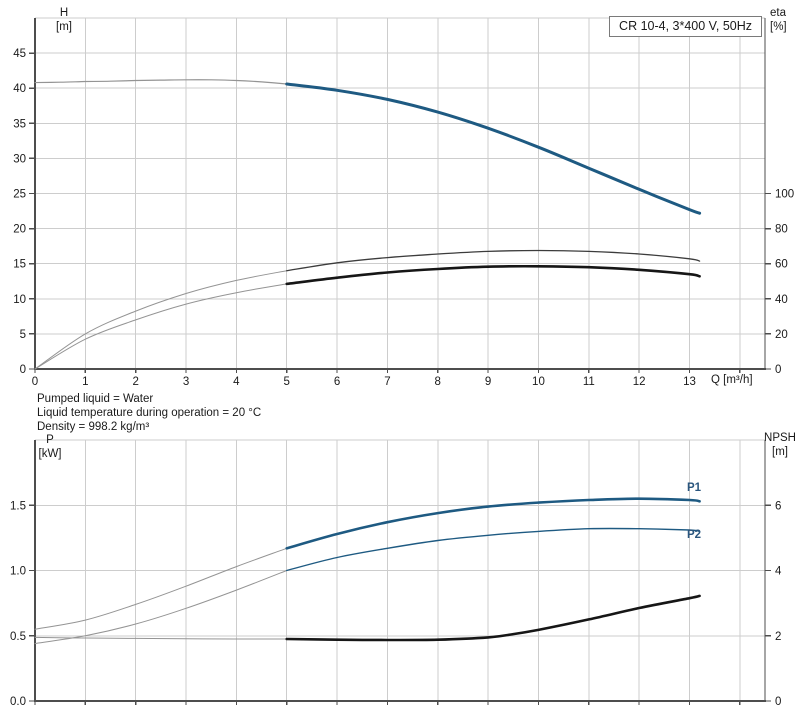 This screenshot has height=719, width=798. I want to click on series-eta-pump, so click(493, 260).